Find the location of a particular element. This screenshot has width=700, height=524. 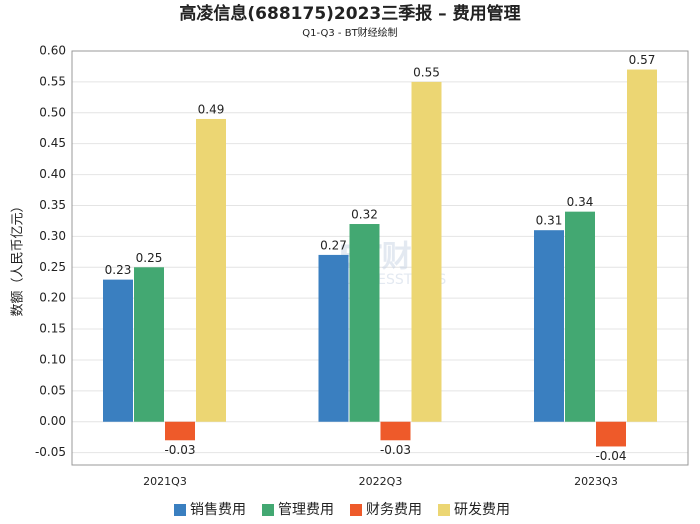

y-tick-label: 0.45 is located at coordinates (52, 143).